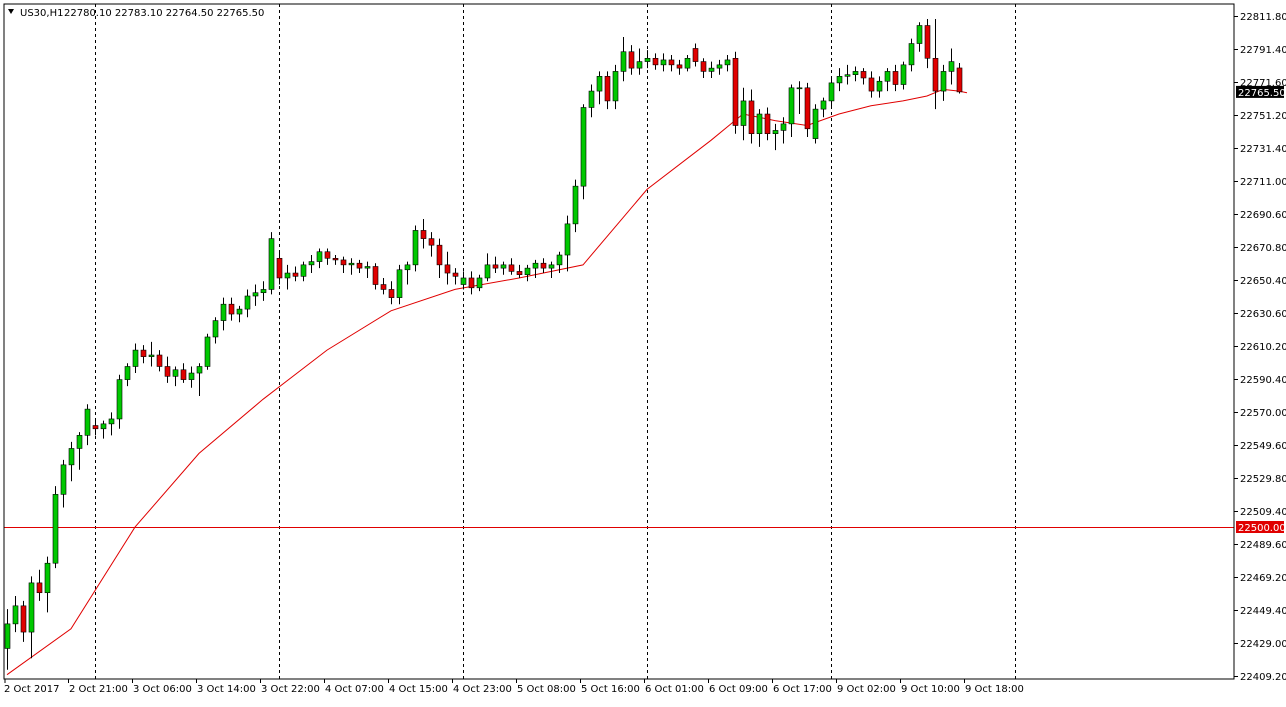 Image resolution: width=1286 pixels, height=707 pixels. I want to click on time-tick-label: 2 Oct 21:00, so click(98, 689).